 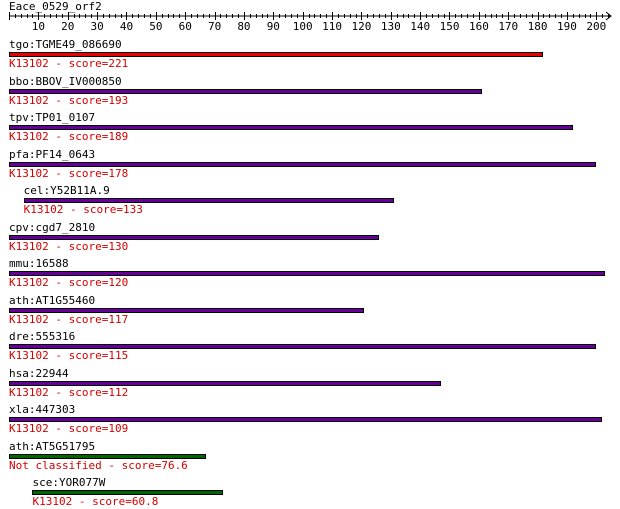 What do you see at coordinates (42, 409) in the screenshot?
I see `hit-name: xla:447303` at bounding box center [42, 409].